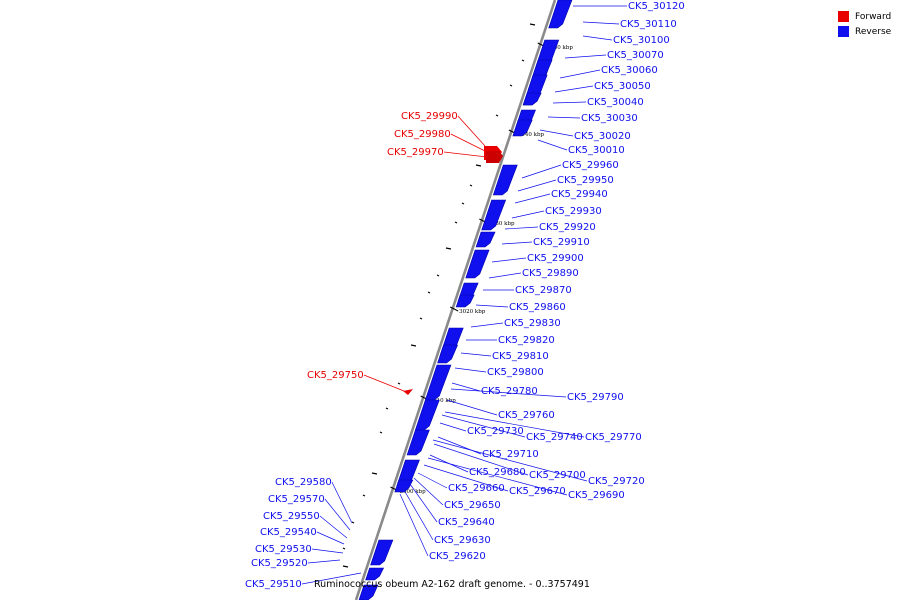 The height and width of the screenshot is (600, 900). I want to click on legend-reverse-label: Reverse, so click(873, 31).